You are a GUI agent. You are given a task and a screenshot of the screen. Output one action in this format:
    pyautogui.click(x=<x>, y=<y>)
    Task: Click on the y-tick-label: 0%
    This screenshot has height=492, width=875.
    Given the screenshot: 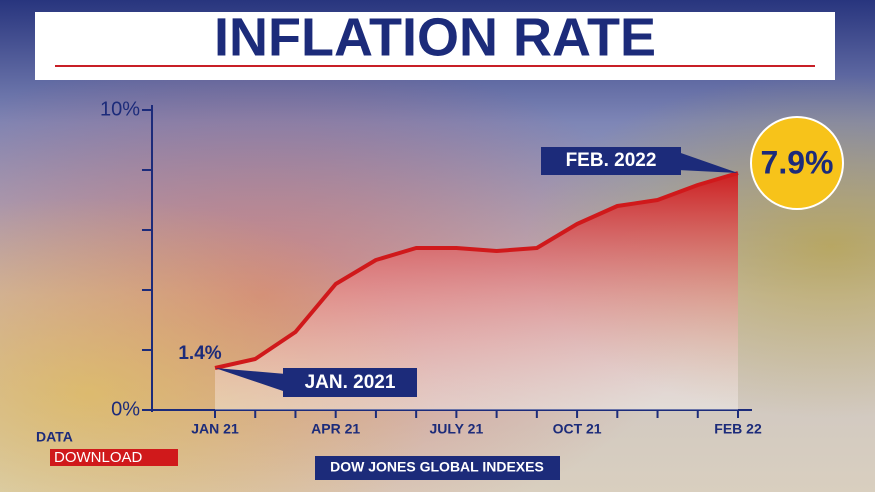 What is the action you would take?
    pyautogui.click(x=125, y=409)
    